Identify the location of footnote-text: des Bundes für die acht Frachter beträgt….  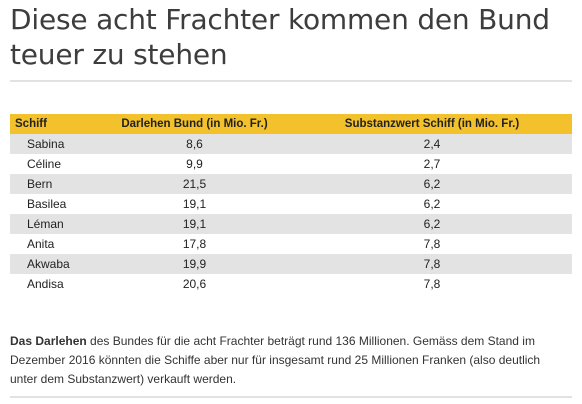
(275, 360).